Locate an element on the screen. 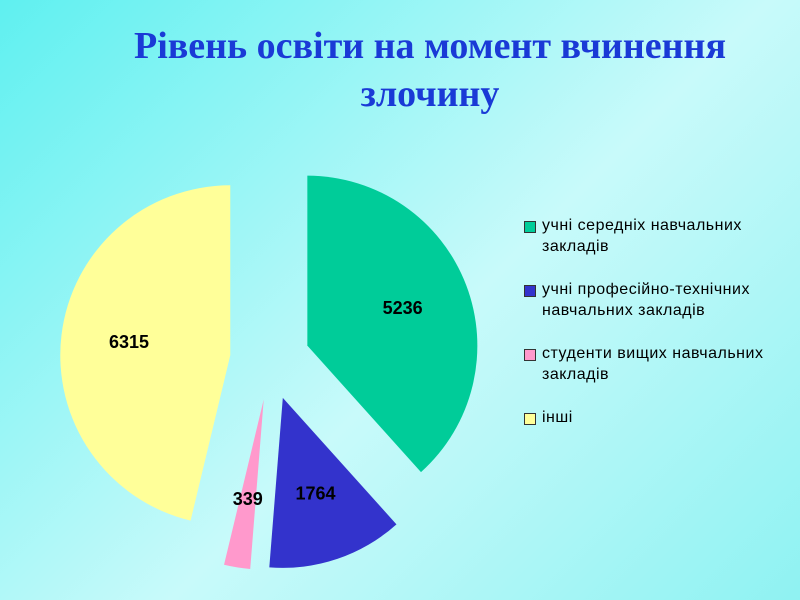  data-label: 339 is located at coordinates (248, 499).